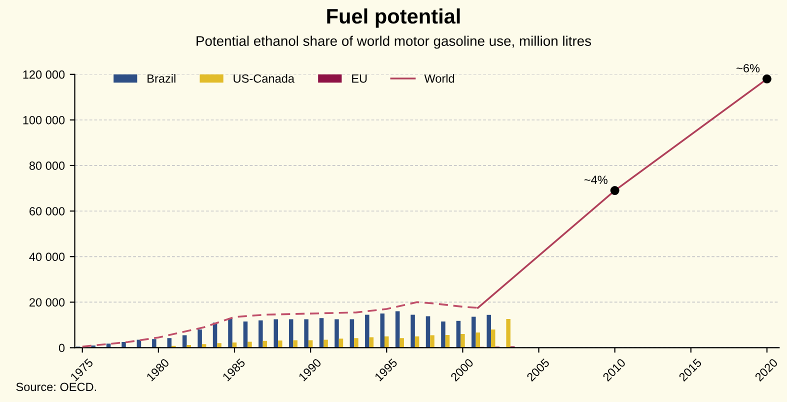 Image resolution: width=787 pixels, height=402 pixels. Describe the element at coordinates (359, 78) in the screenshot. I see `legend-label: EU` at that location.